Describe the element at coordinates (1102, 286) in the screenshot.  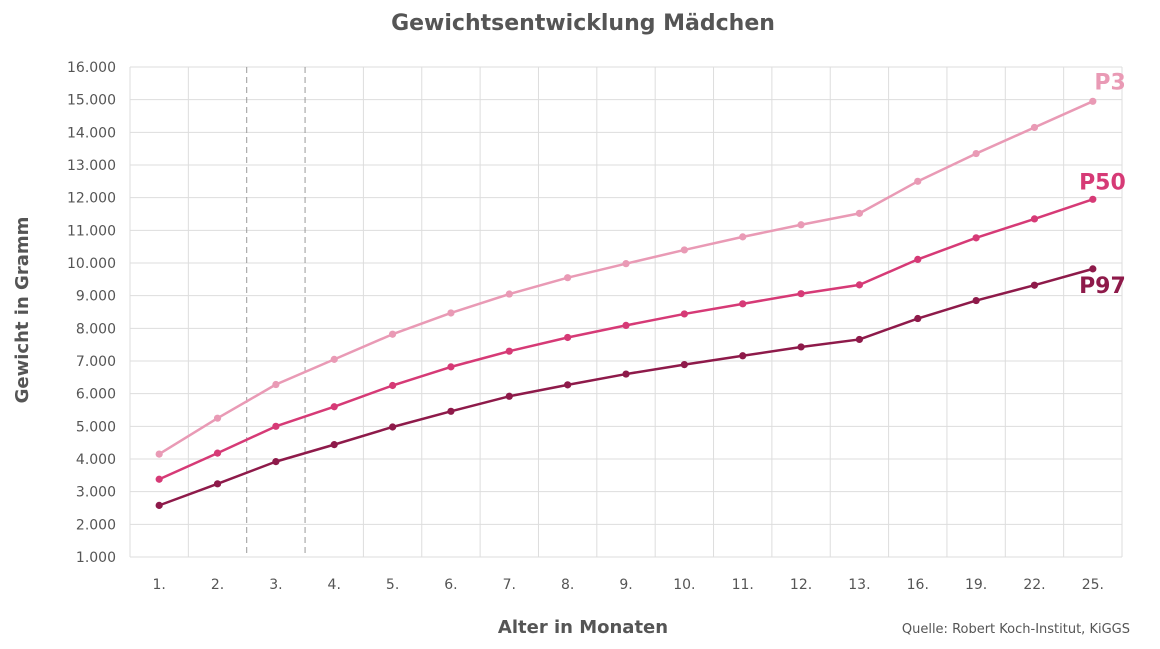
I see `series-label: P97` at that location.